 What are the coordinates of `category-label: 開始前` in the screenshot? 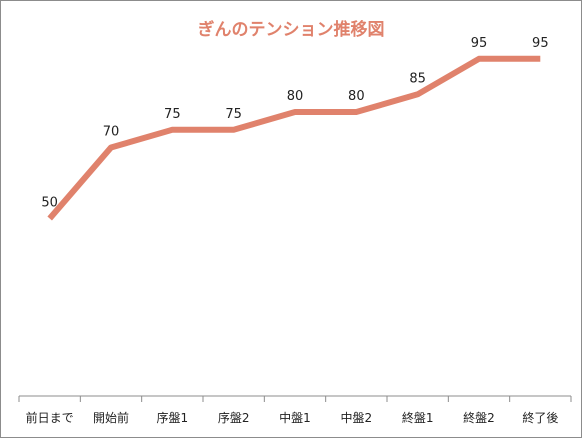 It's located at (111, 417).